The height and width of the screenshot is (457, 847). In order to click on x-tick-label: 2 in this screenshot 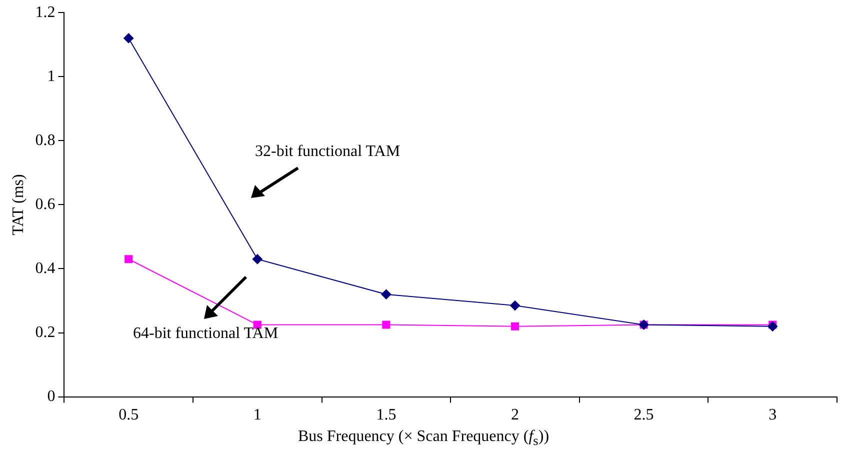, I will do `click(515, 415)`.